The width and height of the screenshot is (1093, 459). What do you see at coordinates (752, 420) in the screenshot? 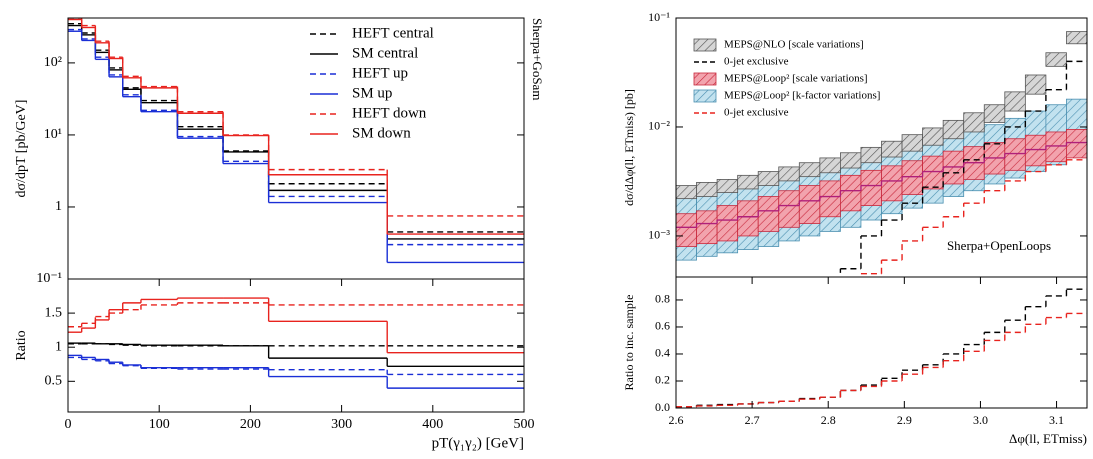
I see `x-tick-label: 2.7` at bounding box center [752, 420].